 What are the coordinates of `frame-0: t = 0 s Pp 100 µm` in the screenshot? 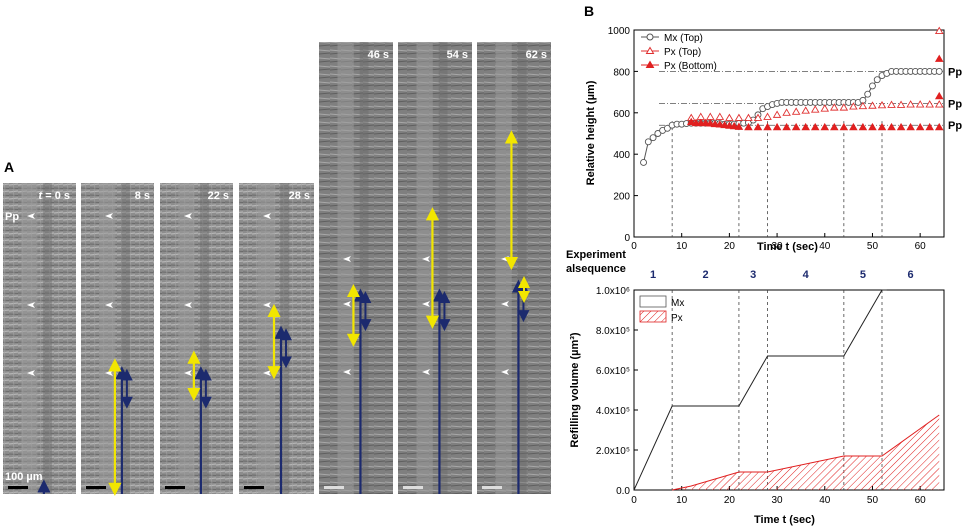 It's located at (39, 338).